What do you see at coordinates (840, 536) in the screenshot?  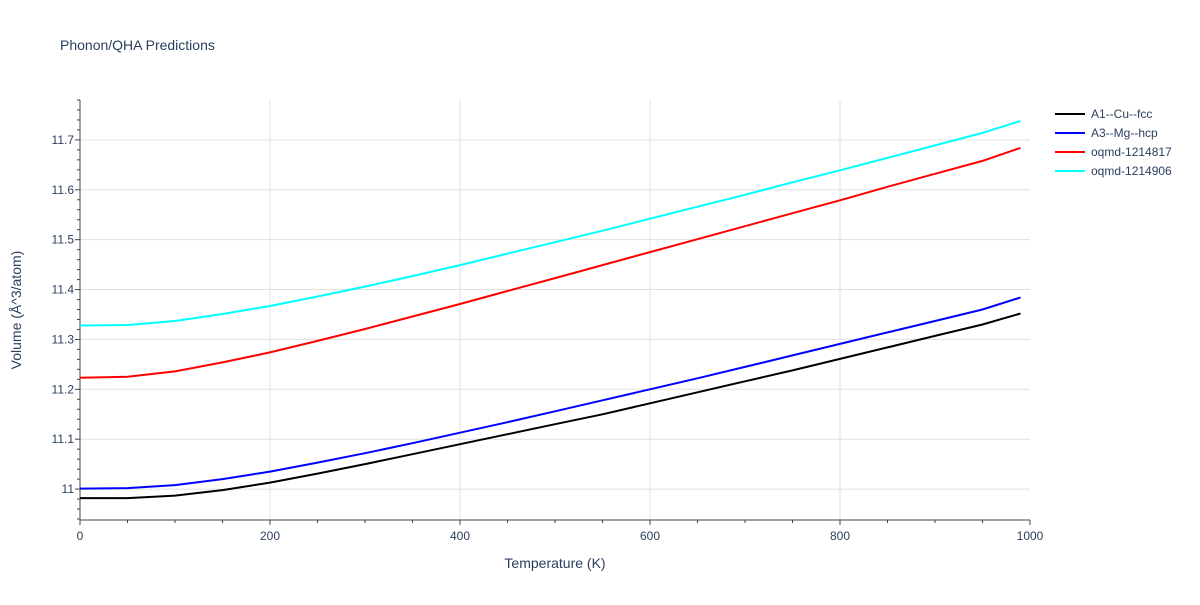 I see `x-tick-label: 800` at bounding box center [840, 536].